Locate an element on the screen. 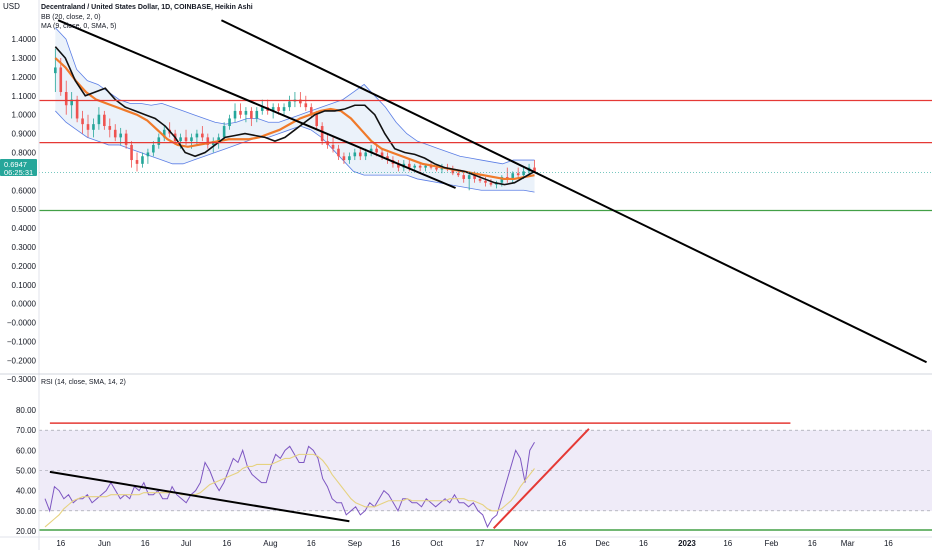  bollinger-upper-line is located at coordinates (295, 96).